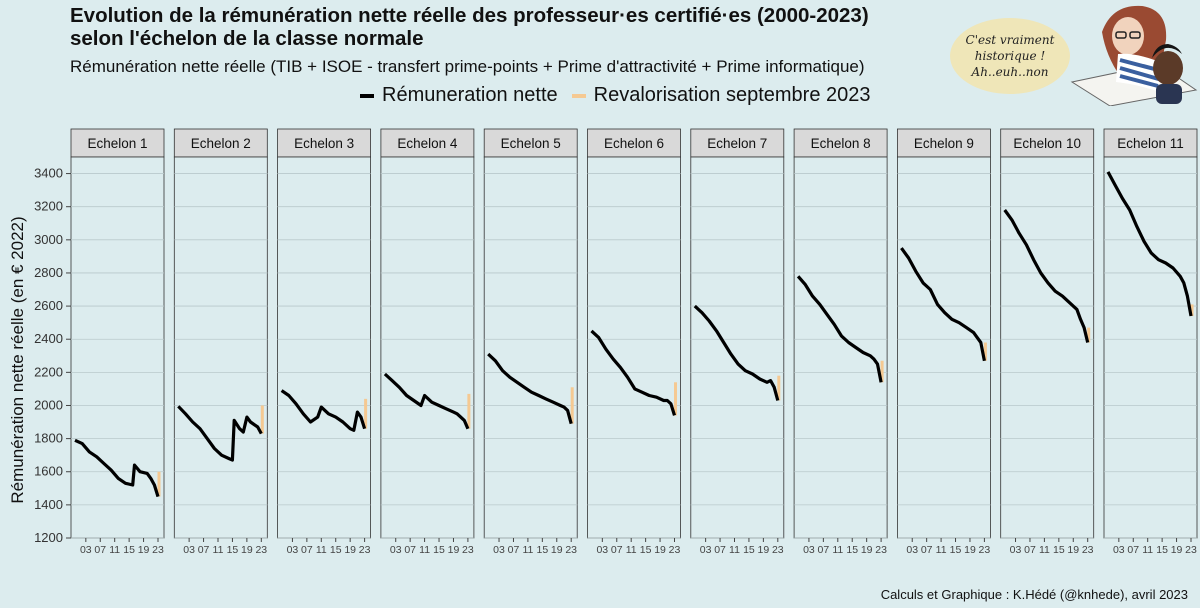 The height and width of the screenshot is (608, 1200). Describe the element at coordinates (841, 143) in the screenshot. I see `facet-strip-label: Echelon 8` at that location.